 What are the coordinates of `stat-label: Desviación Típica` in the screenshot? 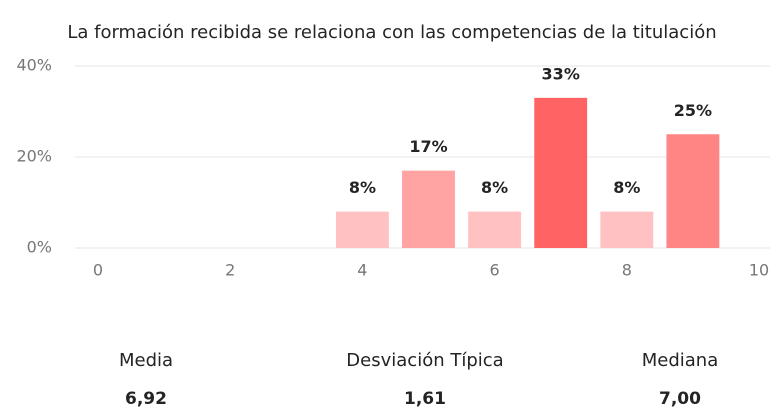 It's located at (424, 360).